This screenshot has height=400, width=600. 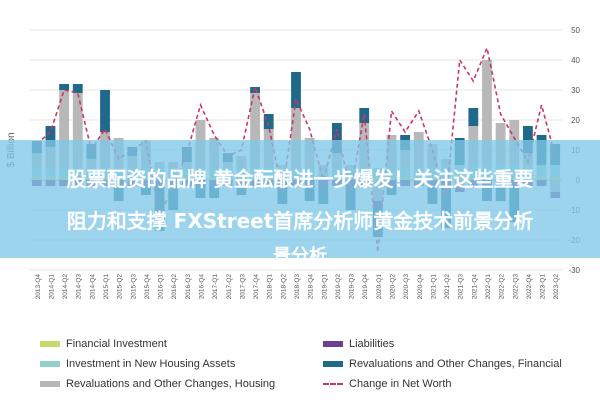 I want to click on x-tick-label: 2021-Q3, so click(x=461, y=287).